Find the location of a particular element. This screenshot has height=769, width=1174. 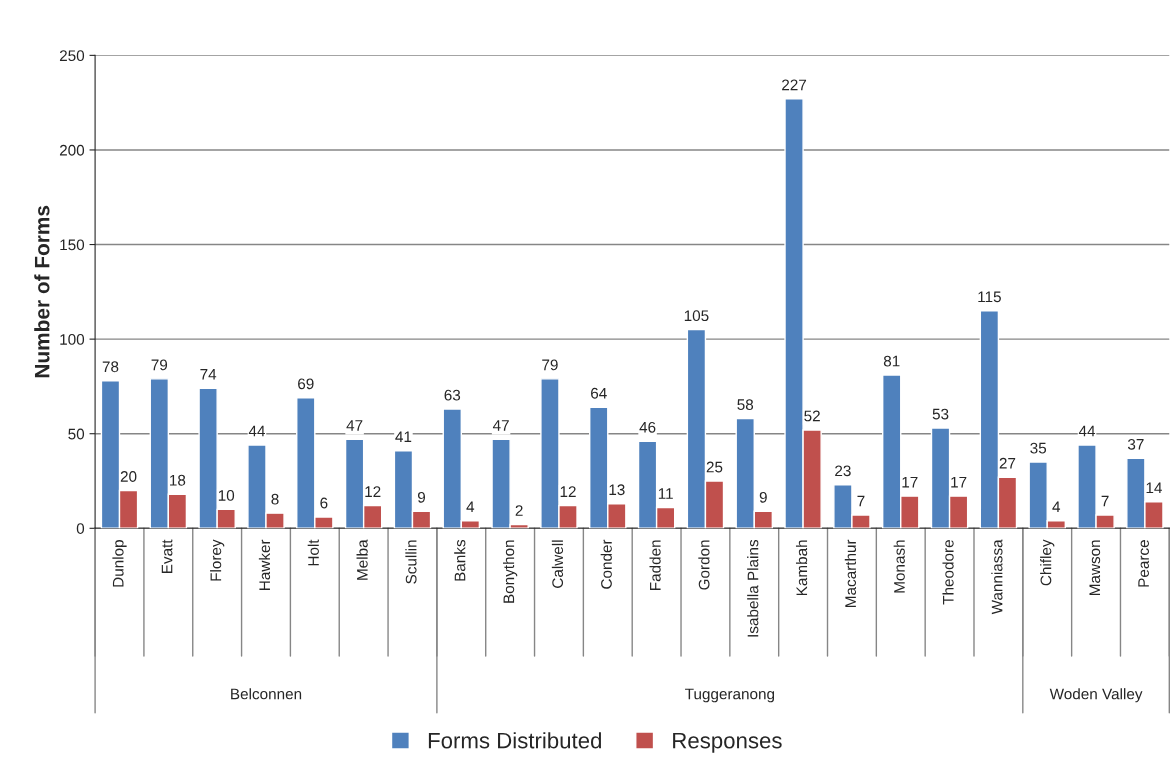

x-tick-label: Scullin is located at coordinates (411, 562).